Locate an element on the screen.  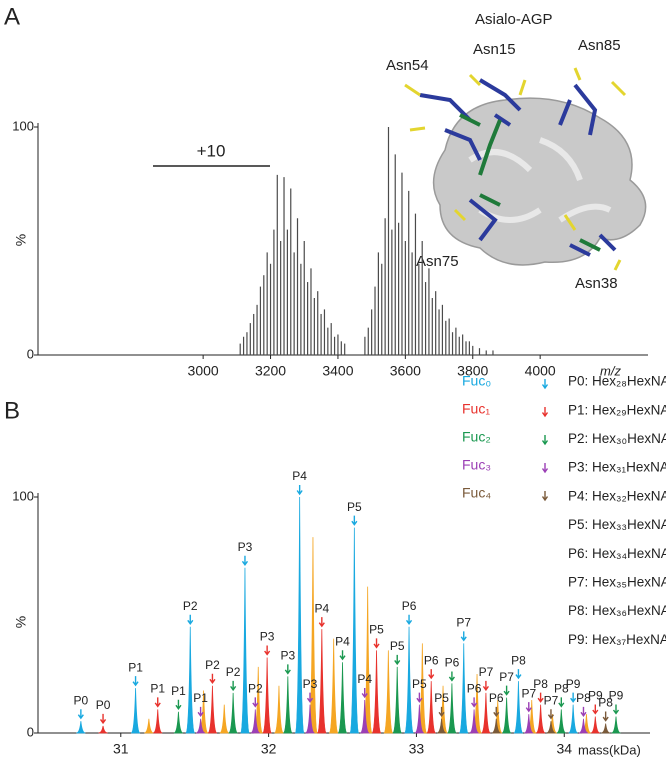
y-tick-label: 0 is located at coordinates (30, 731).